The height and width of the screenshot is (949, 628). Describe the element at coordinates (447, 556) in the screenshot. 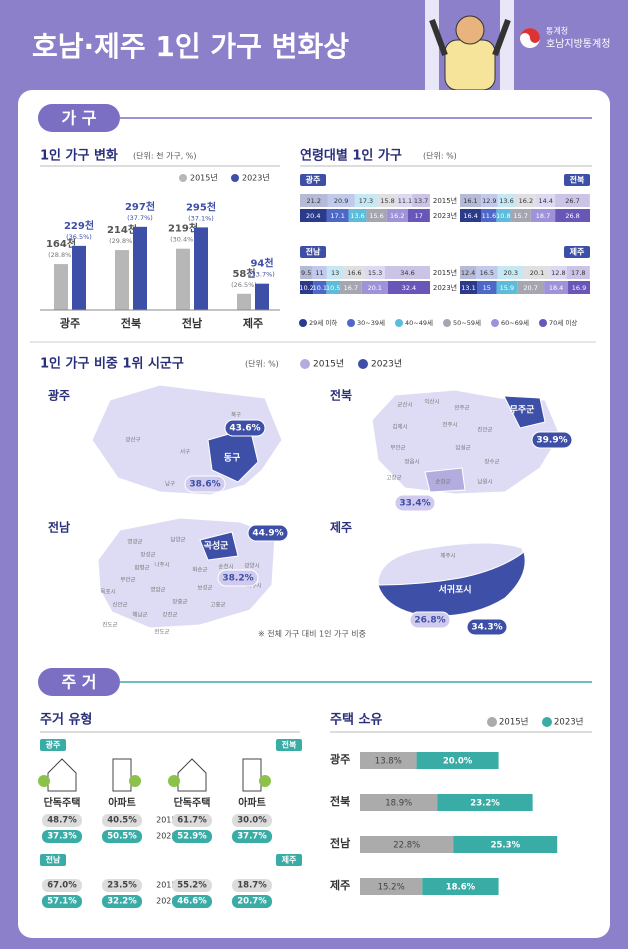

I see `district-label: 제주시` at that location.